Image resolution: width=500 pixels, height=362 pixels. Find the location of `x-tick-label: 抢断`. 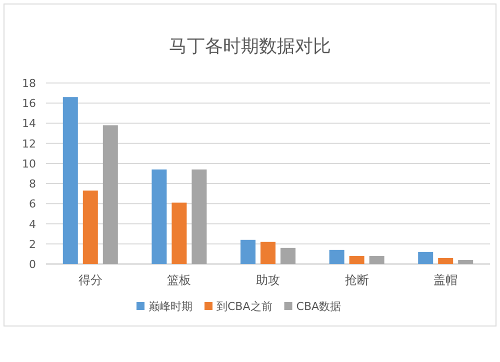

x-tick-label: 抢断 is located at coordinates (356, 280).